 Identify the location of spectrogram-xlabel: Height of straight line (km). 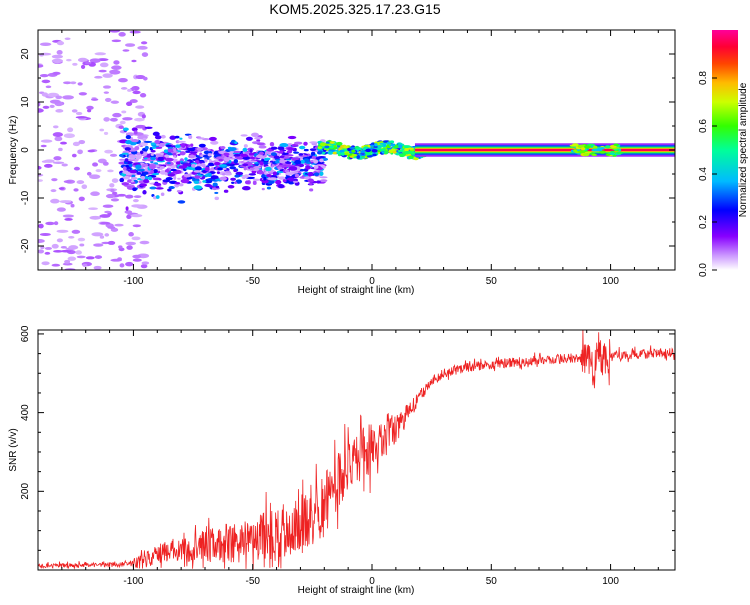
(356, 290).